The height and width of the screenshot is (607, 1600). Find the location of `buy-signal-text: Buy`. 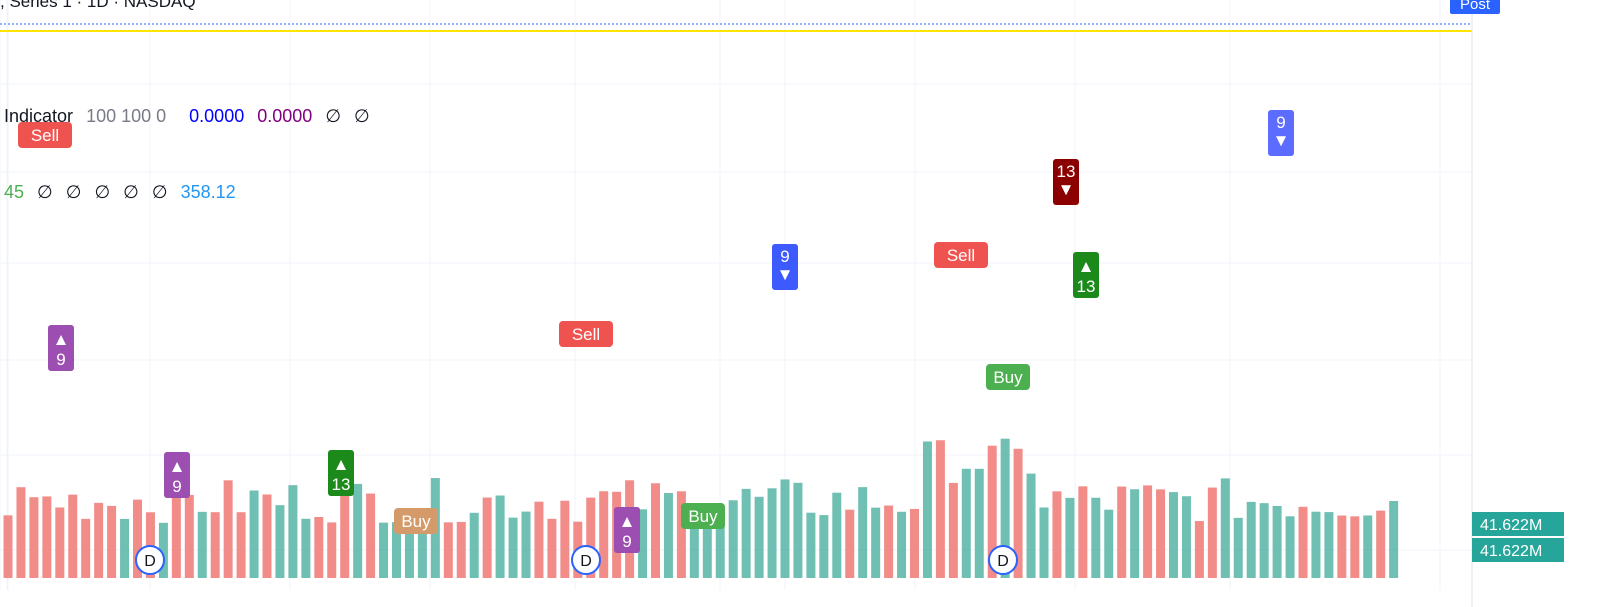

buy-signal-text: Buy is located at coordinates (1008, 377).